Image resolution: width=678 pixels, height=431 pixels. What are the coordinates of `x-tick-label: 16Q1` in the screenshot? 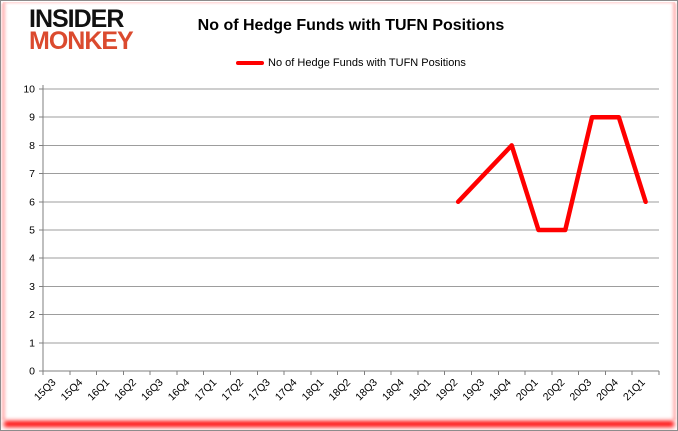 It's located at (98, 390).